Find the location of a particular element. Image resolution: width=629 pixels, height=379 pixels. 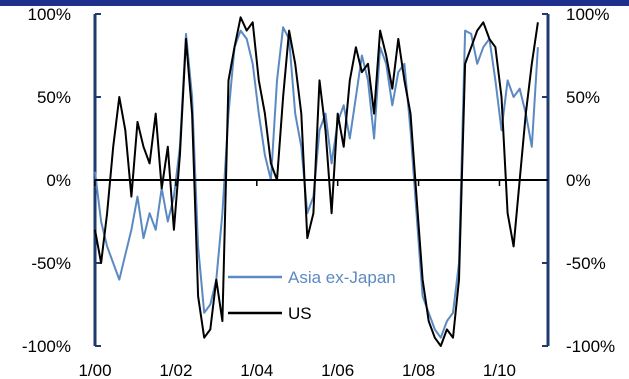

y-left-tick-label: 50% is located at coordinates (54, 97).